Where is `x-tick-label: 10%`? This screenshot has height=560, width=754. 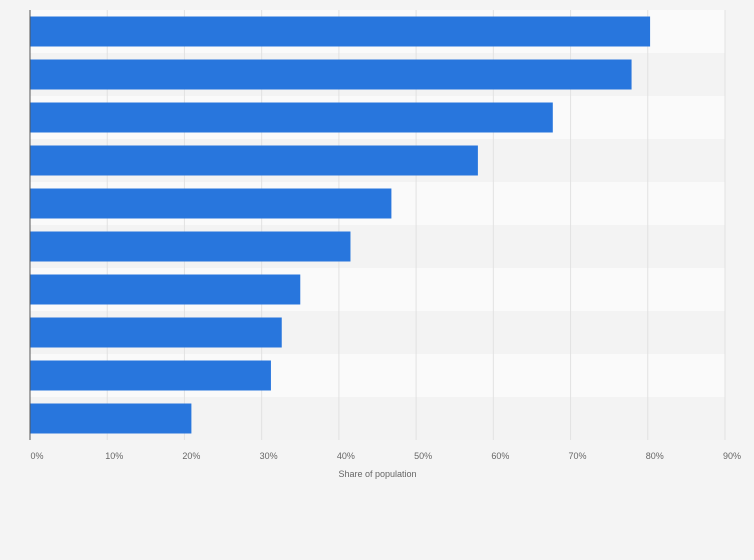
x-tick-label: 10% is located at coordinates (114, 456).